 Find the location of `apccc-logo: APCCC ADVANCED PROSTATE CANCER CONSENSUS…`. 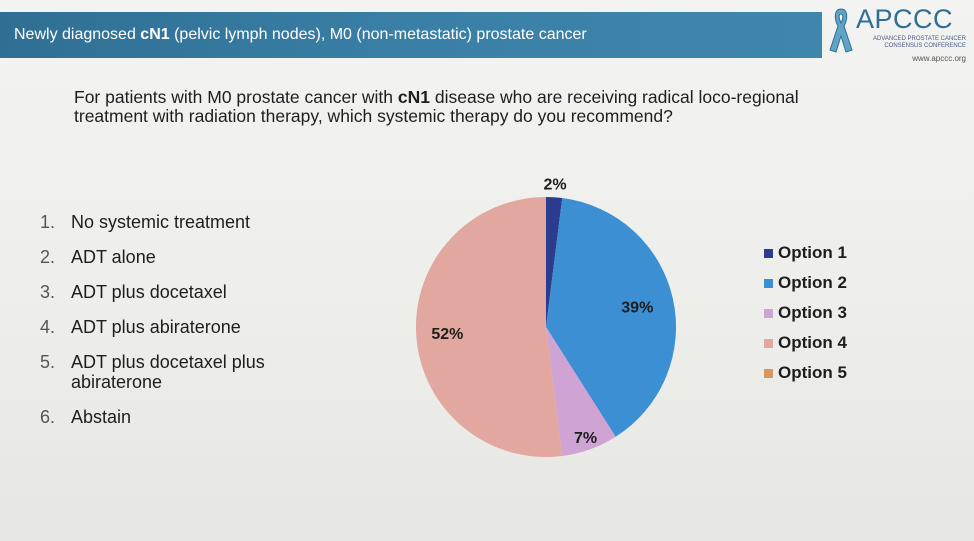

apccc-logo: APCCC ADVANCED PROSTATE CANCER CONSENSUS… is located at coordinates (898, 35).